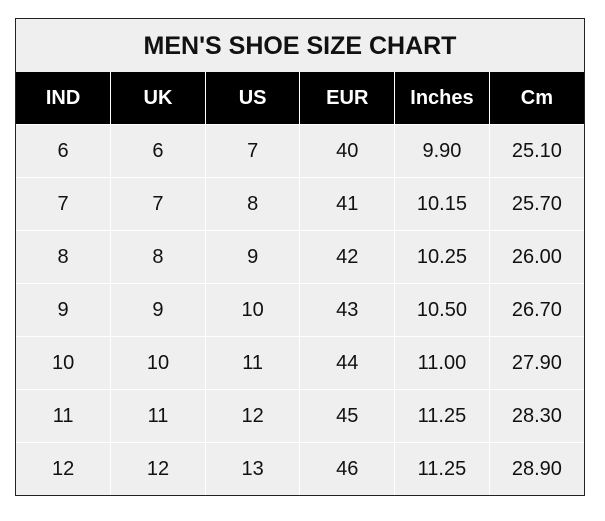 Image resolution: width=605 pixels, height=521 pixels. I want to click on cell-ind: 9, so click(64, 310).